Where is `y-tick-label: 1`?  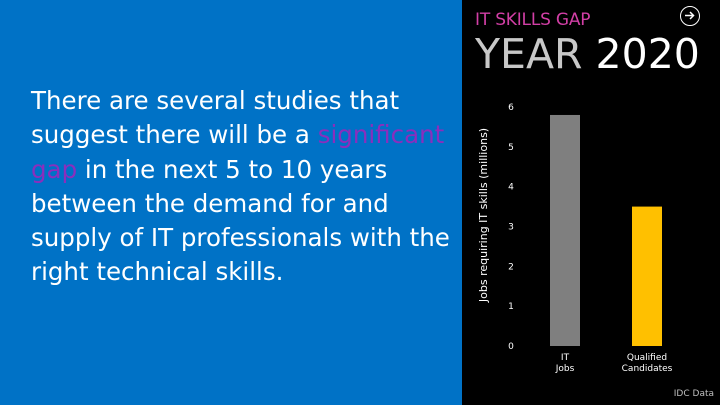 y-tick-label: 1 is located at coordinates (511, 307).